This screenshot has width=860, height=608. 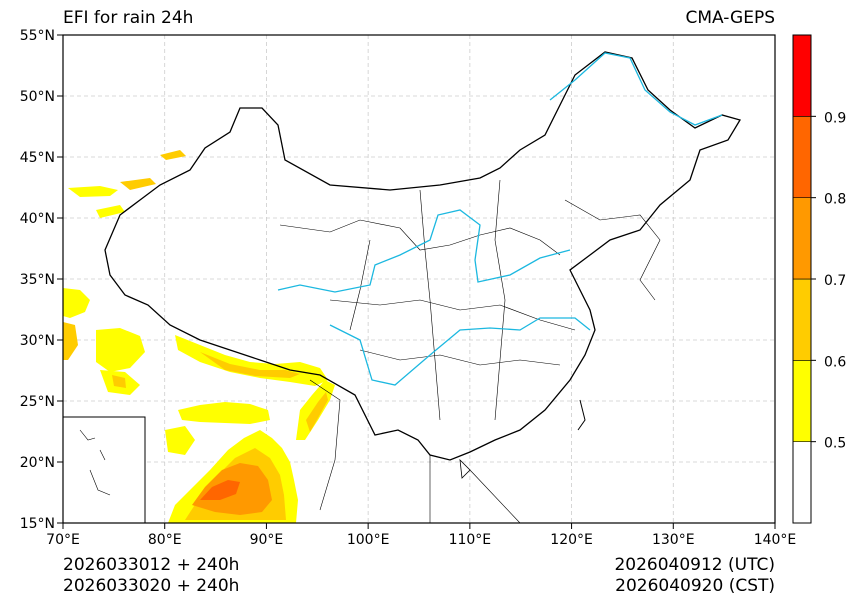 What do you see at coordinates (37, 524) in the screenshot?
I see `y-tick-label: 15°N` at bounding box center [37, 524].